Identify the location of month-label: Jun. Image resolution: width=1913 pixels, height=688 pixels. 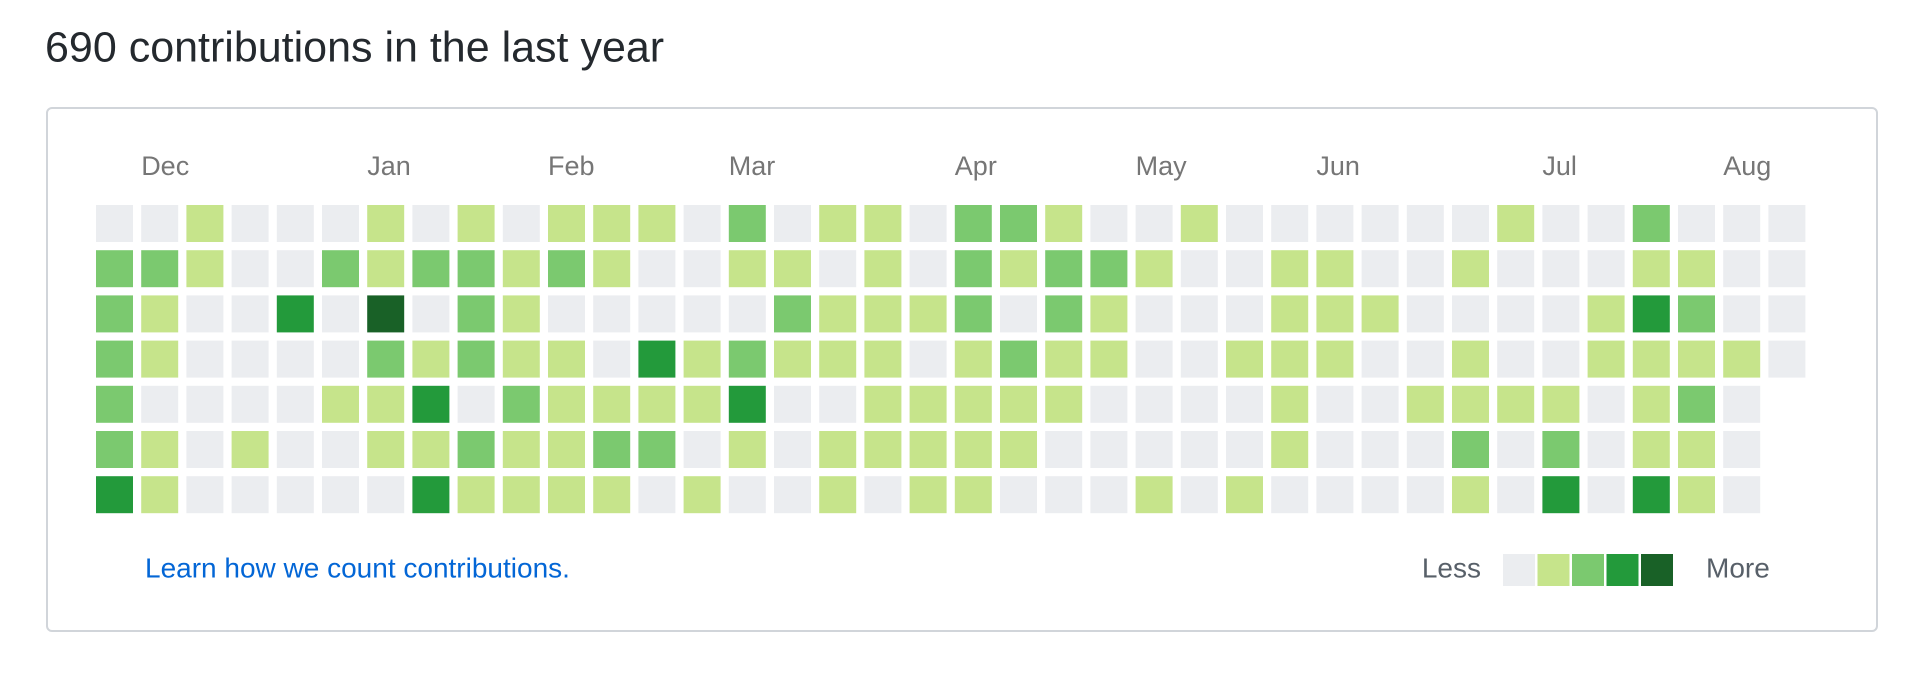
(1338, 166).